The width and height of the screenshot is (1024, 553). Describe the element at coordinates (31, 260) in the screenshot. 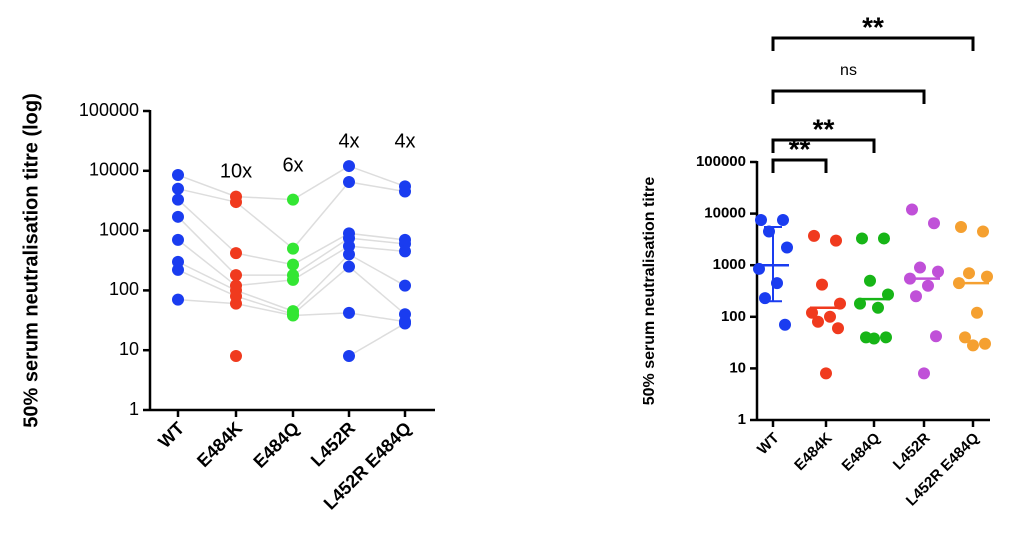

I see `y-axis-label: 50% serum neutralisation titre (log)` at that location.